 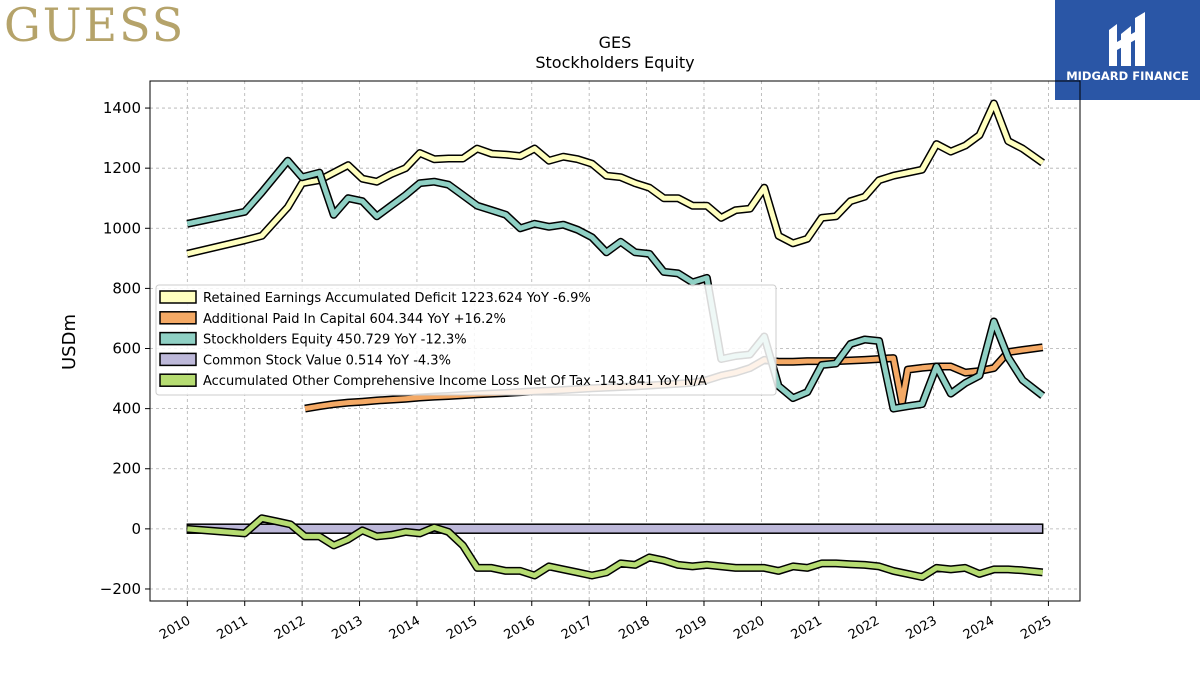 What do you see at coordinates (327, 360) in the screenshot?
I see `legend-entry-common: Common Stock Value 0.514 YoY -4.3%` at bounding box center [327, 360].